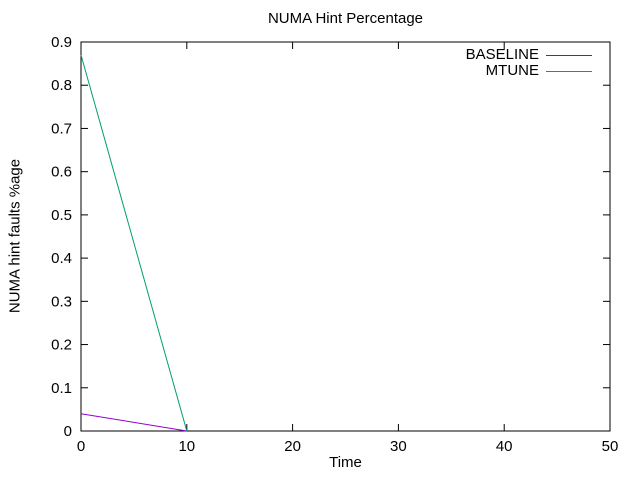  I want to click on y-tick-label: 0.1, so click(61, 388).